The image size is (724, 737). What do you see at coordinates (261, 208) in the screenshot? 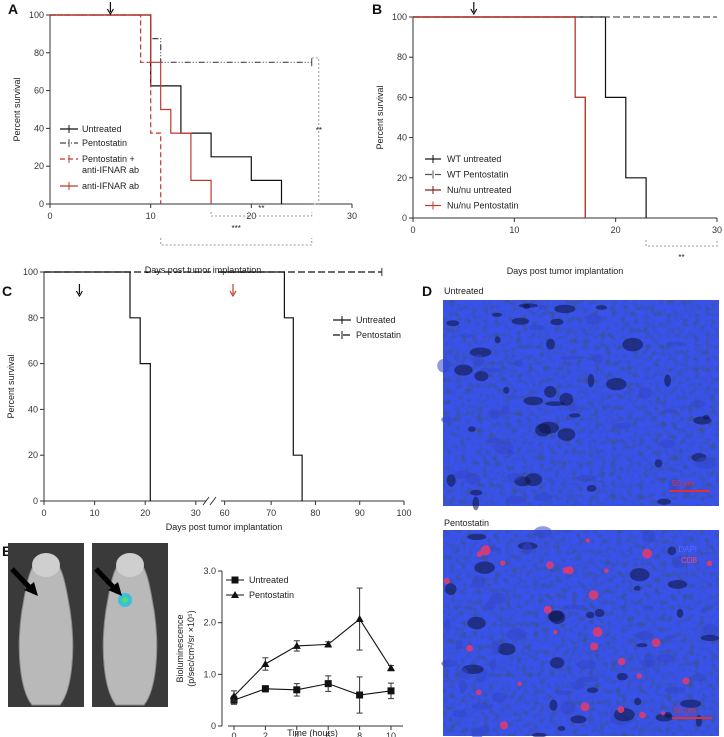
I see `panel-a-sig-label: **` at bounding box center [261, 208].